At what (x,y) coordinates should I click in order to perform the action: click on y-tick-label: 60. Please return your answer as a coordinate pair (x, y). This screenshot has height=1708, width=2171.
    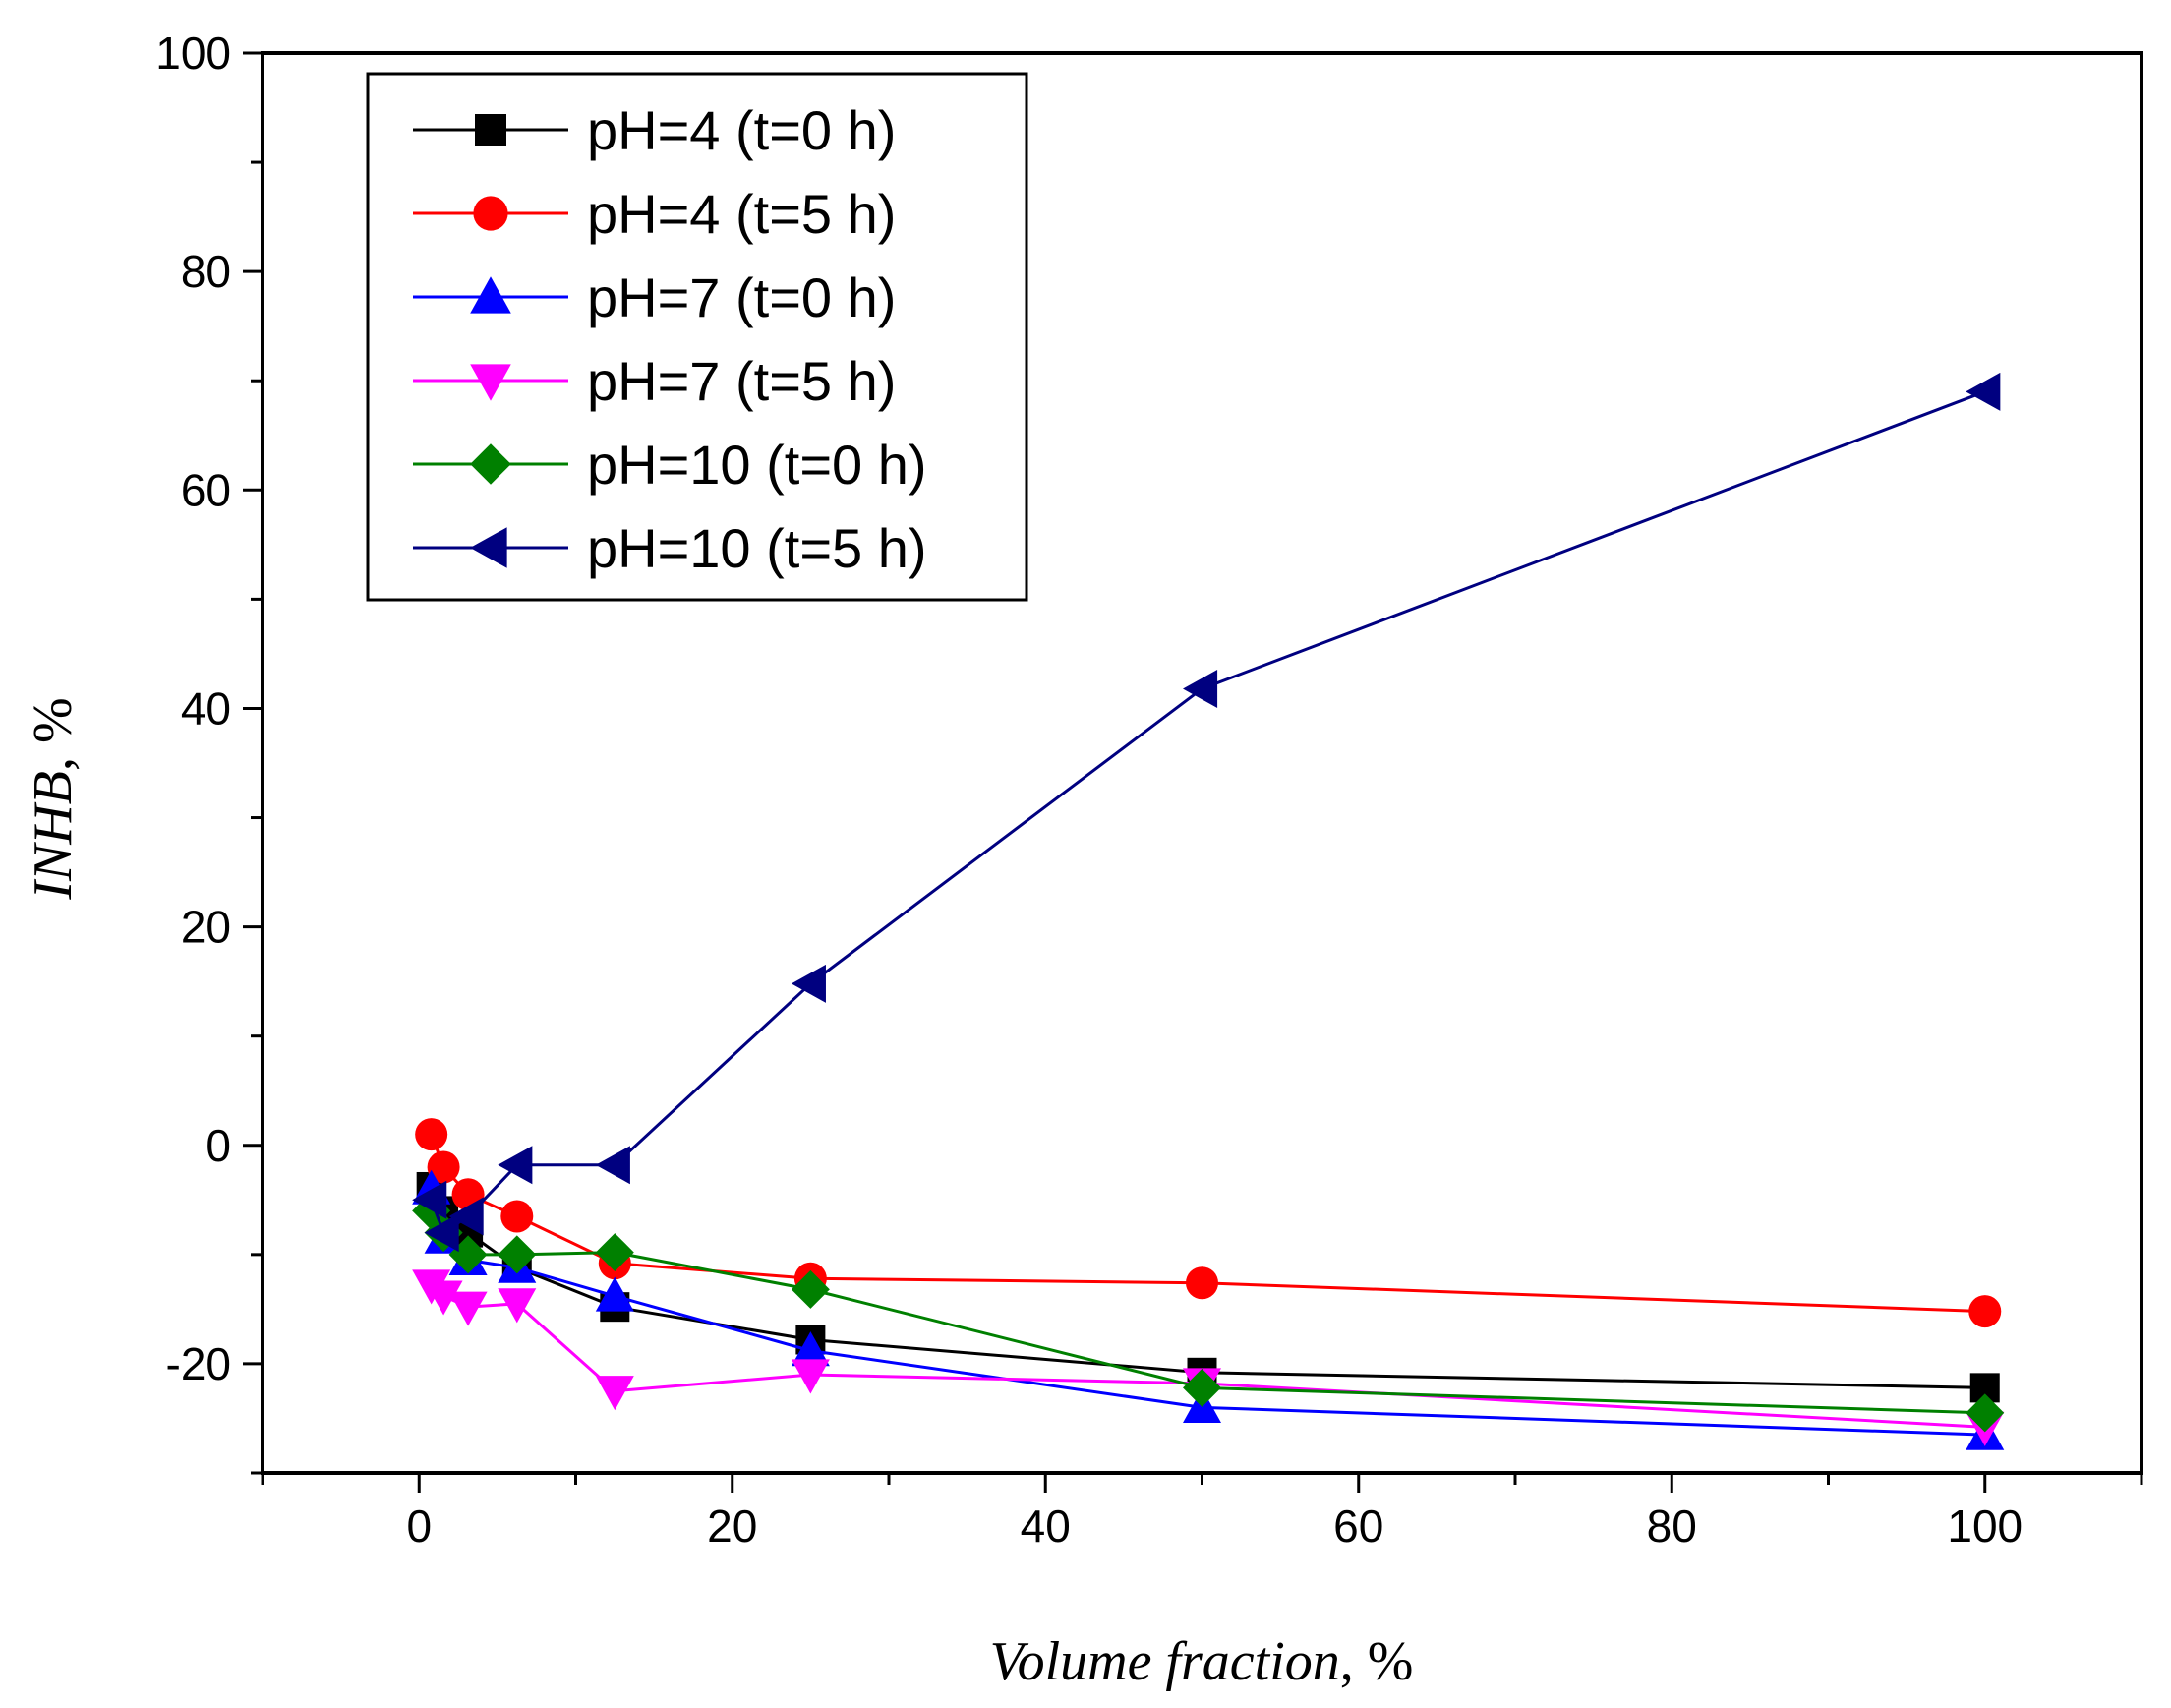
    Looking at the image, I should click on (206, 490).